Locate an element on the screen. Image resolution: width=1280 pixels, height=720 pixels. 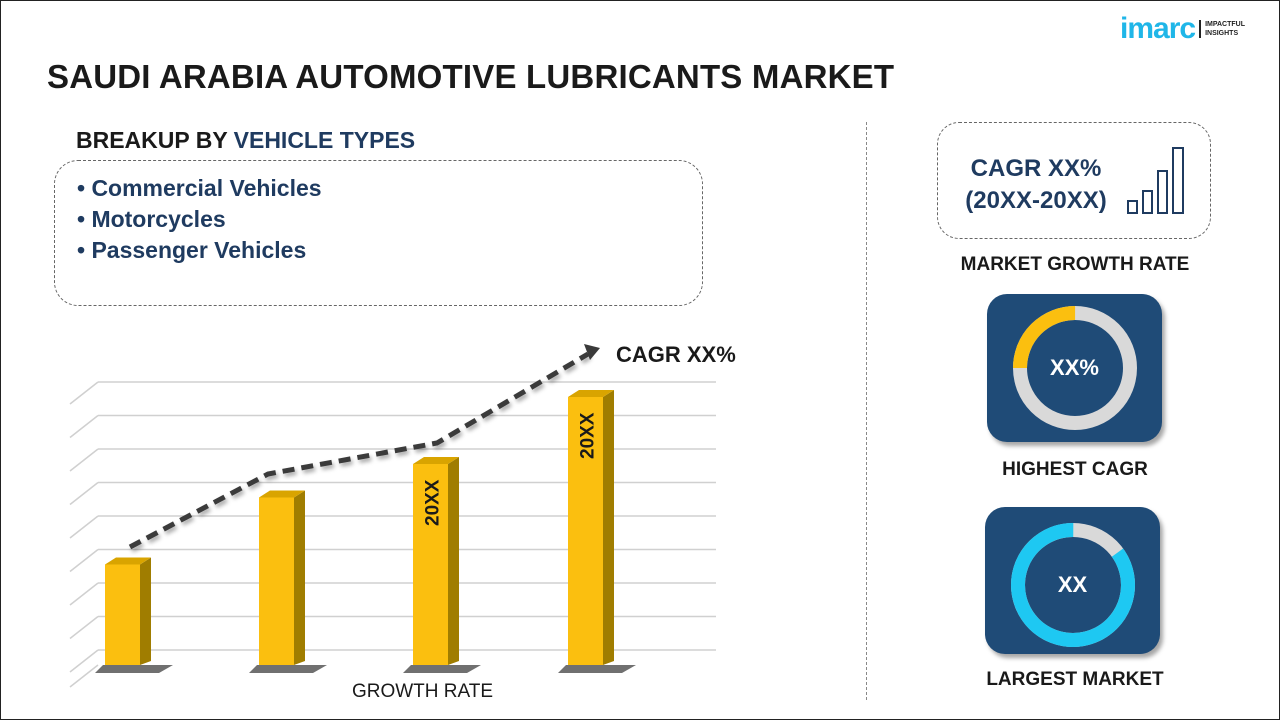
largest-market-value: XX is located at coordinates (1072, 584).